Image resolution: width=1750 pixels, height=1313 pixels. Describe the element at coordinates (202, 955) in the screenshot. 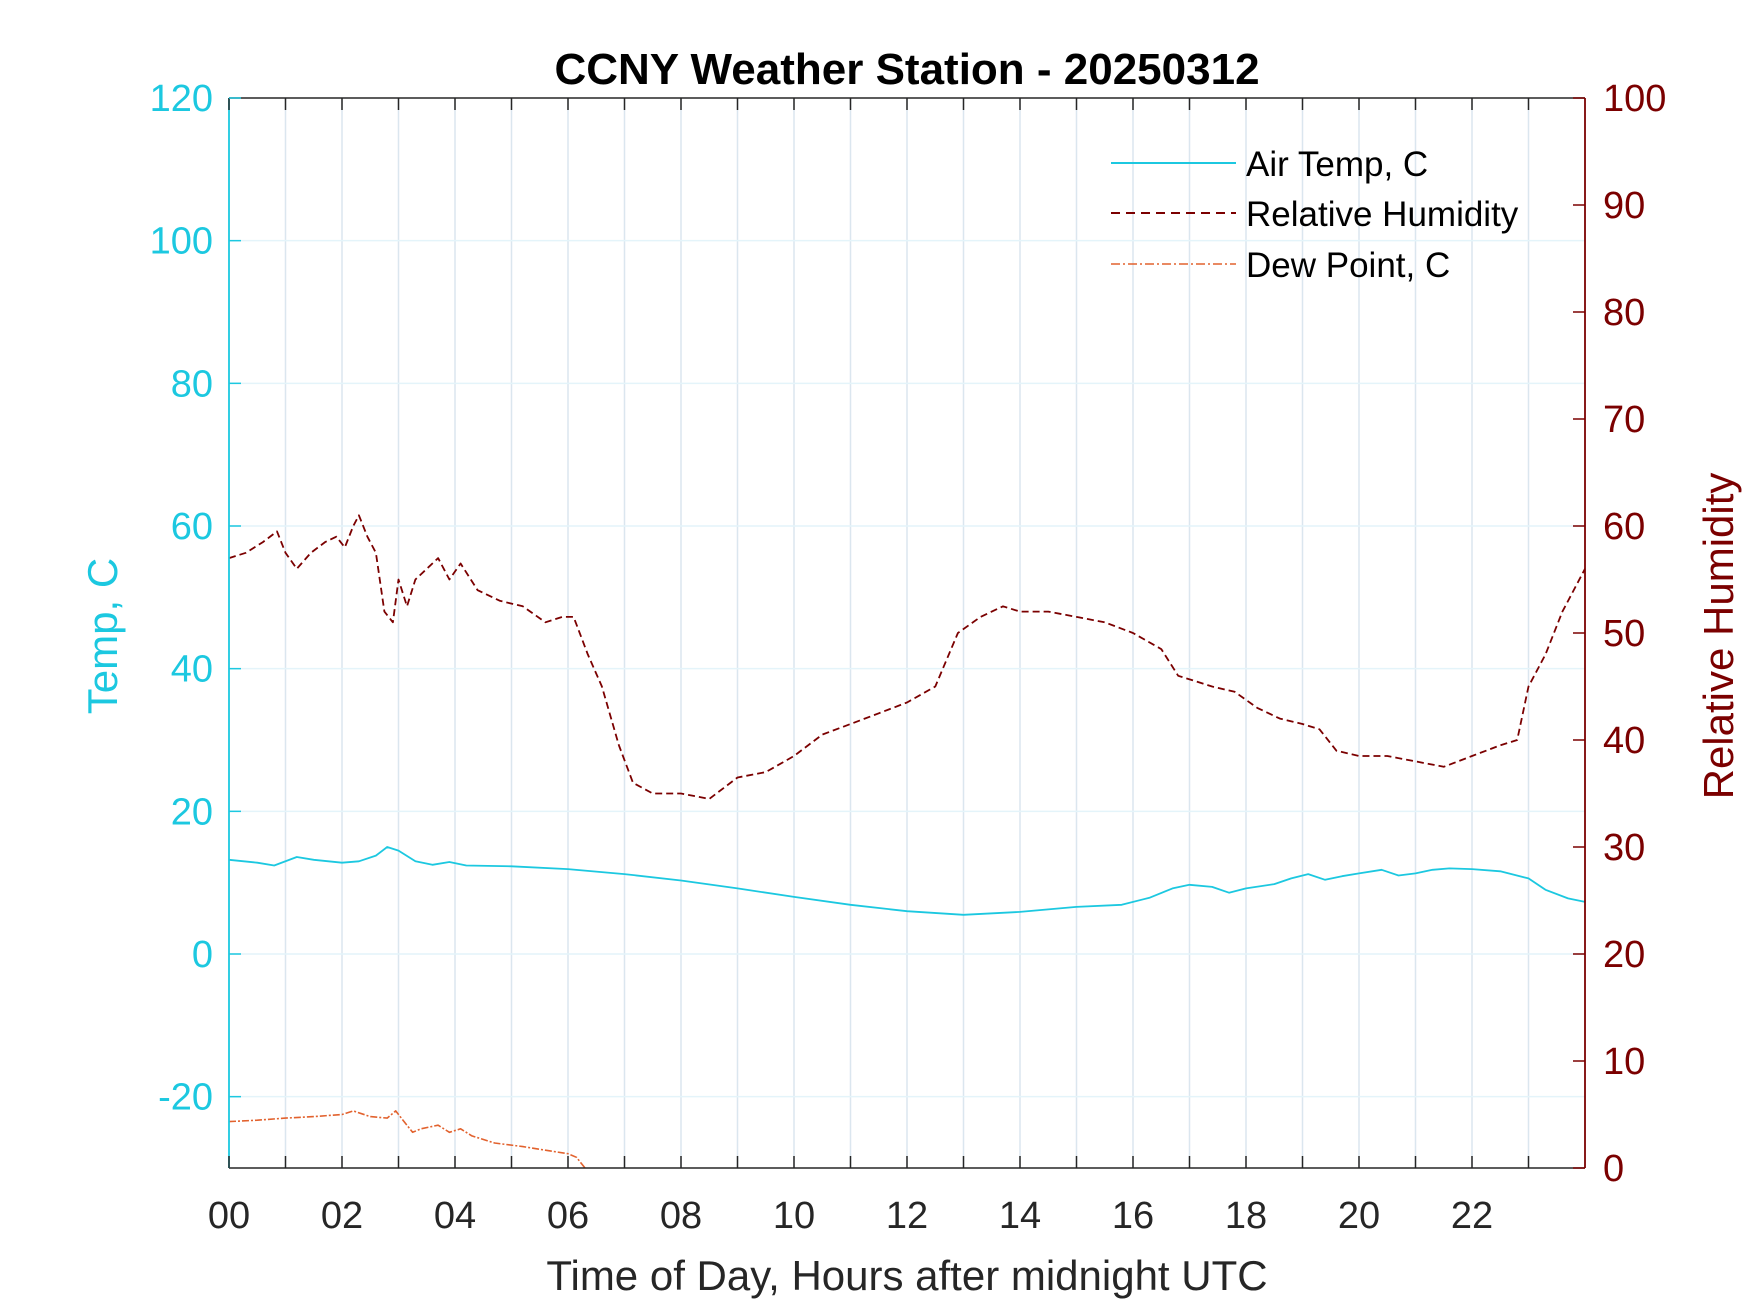

I see `y-left-tick-label: 0` at that location.